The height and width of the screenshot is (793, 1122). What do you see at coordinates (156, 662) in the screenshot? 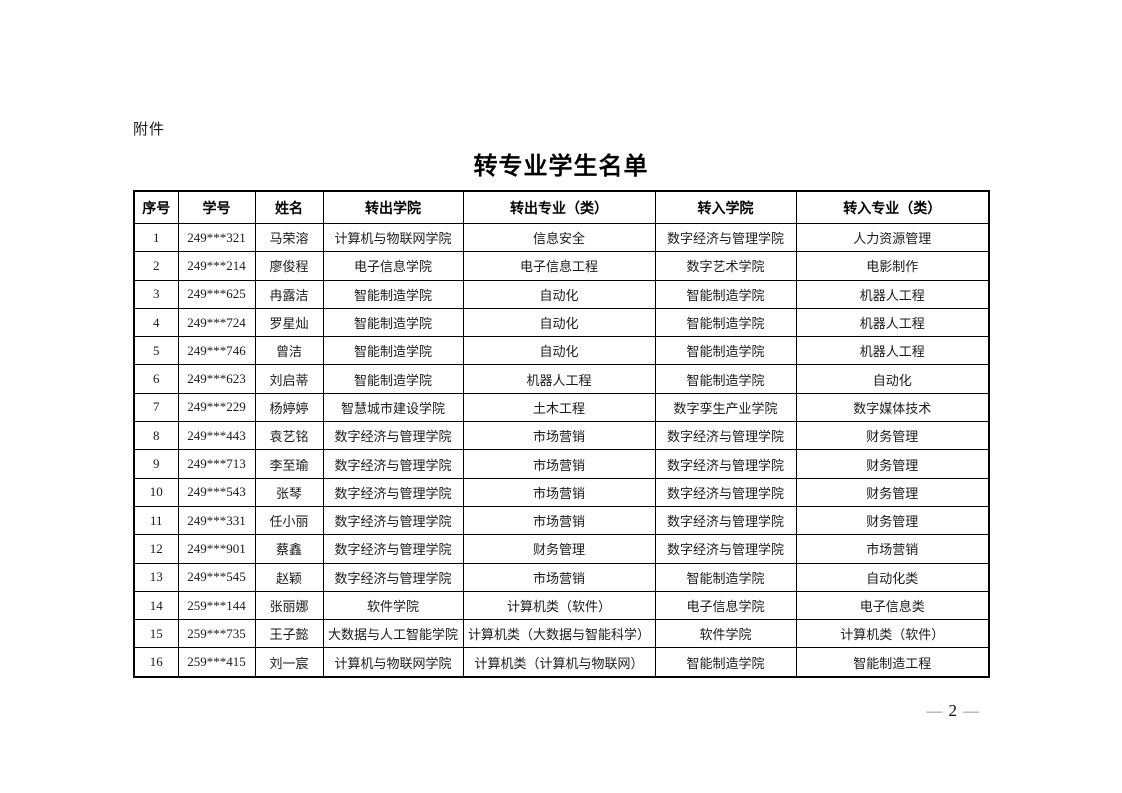
I see `table-cell: 16` at bounding box center [156, 662].